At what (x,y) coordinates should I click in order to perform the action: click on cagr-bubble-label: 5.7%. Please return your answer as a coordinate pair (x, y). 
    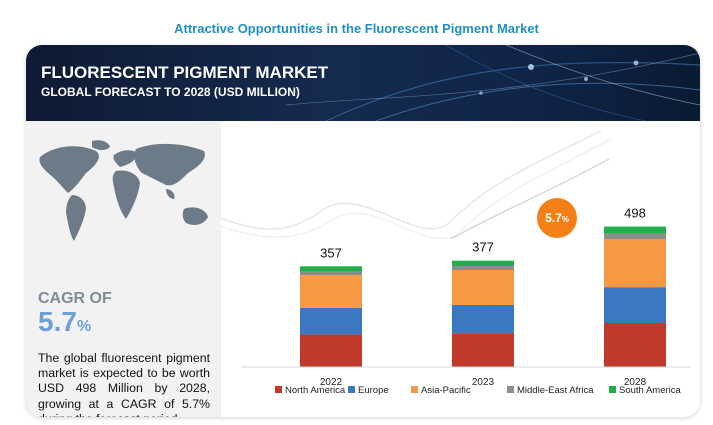
    Looking at the image, I should click on (557, 218).